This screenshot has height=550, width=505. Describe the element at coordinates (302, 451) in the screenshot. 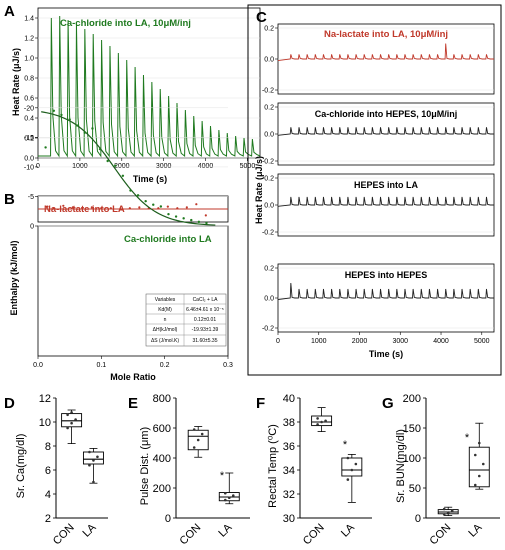

I see `panel-f: F Rectal Temp (⁰C) *` at that location.